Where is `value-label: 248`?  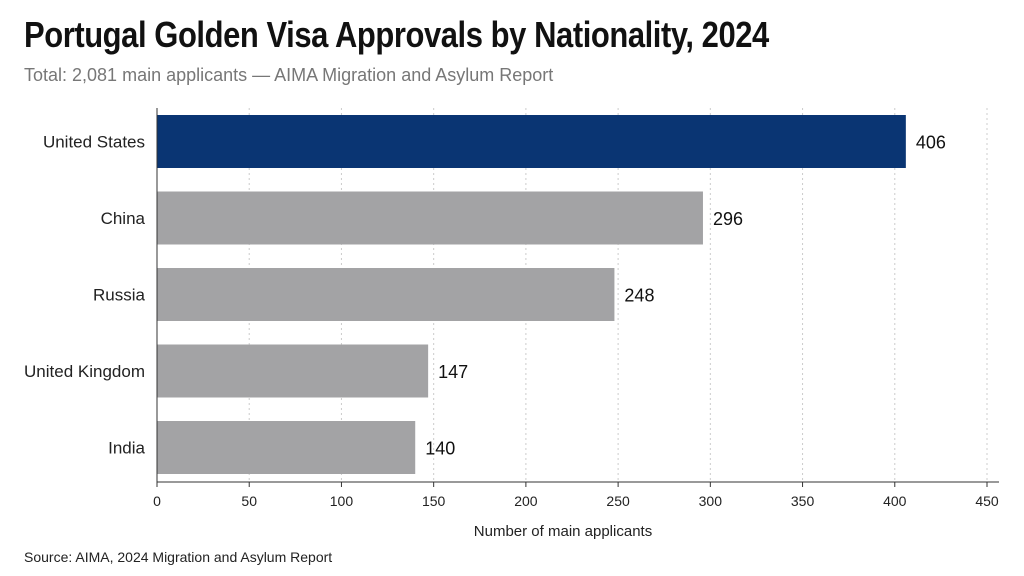
value-label: 248 is located at coordinates (639, 296).